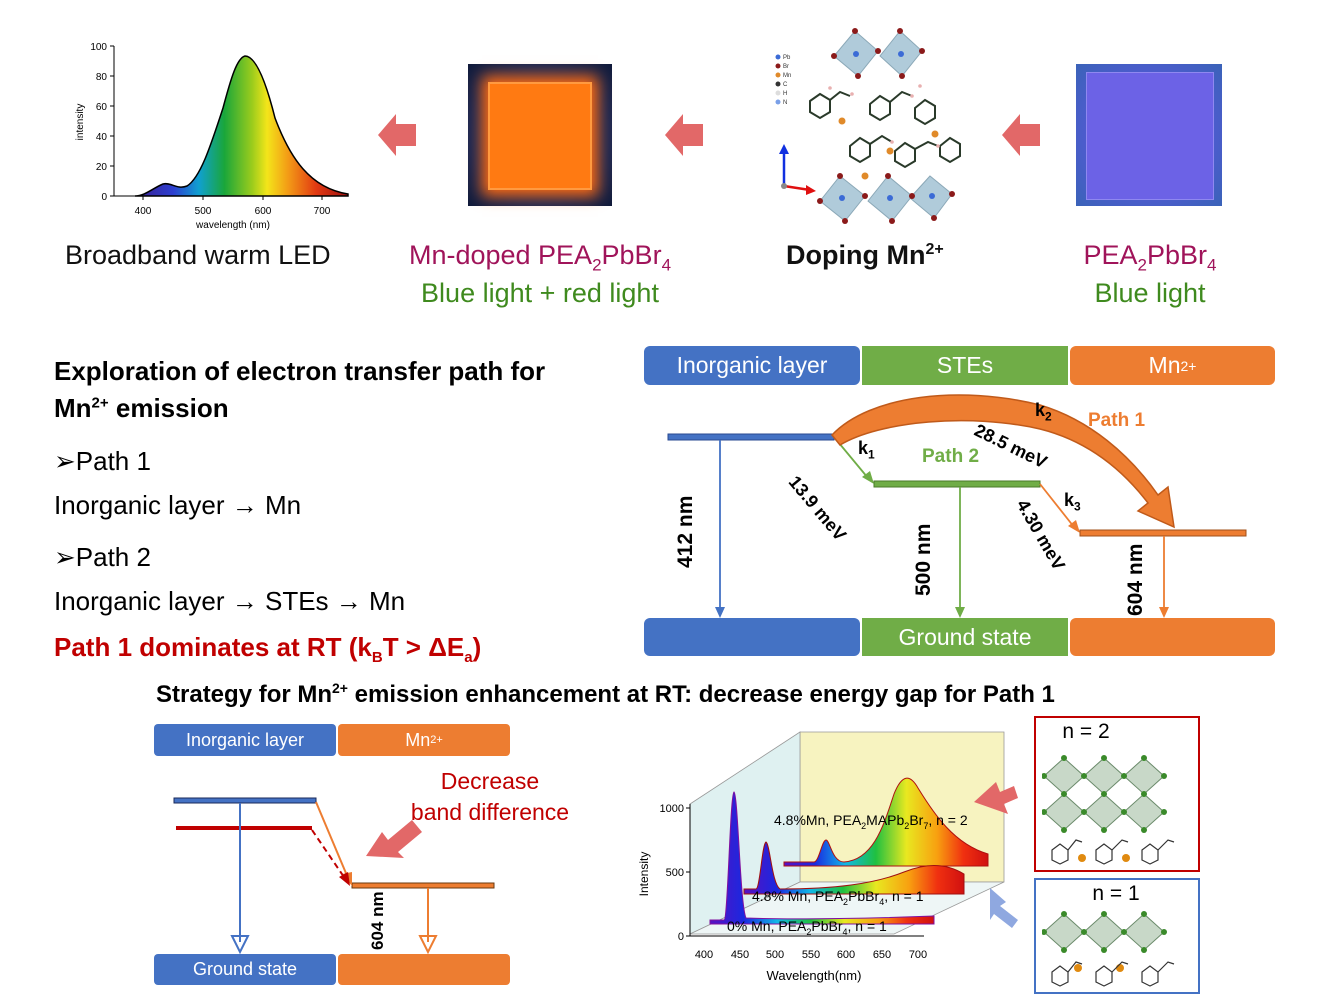 This screenshot has width=1344, height=1008. What do you see at coordinates (807, 927) in the screenshot?
I see `spectrum-label-0mn-n1: 0% Mn, PEA2PbBr4, n = 1` at bounding box center [807, 927].